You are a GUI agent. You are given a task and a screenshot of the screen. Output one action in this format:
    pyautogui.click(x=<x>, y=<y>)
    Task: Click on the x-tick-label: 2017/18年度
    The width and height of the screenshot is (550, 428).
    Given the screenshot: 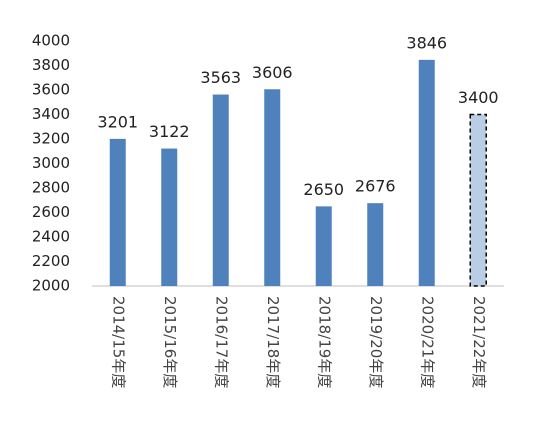 What is the action you would take?
    pyautogui.click(x=273, y=342)
    